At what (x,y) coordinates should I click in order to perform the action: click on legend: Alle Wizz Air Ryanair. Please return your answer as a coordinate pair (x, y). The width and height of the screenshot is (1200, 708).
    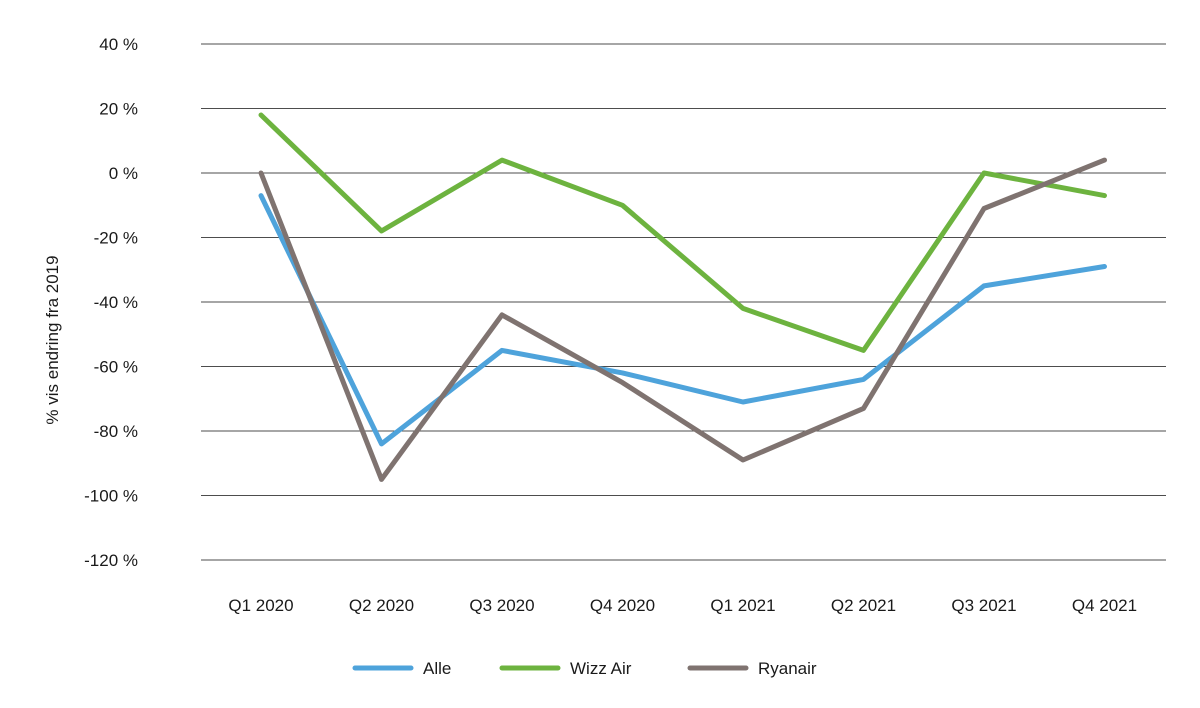
    Looking at the image, I should click on (584, 668).